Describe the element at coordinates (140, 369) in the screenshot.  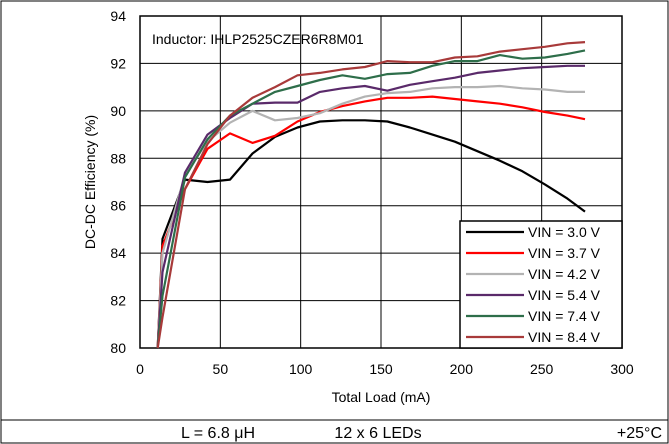
I see `x-tick-label: 0` at that location.